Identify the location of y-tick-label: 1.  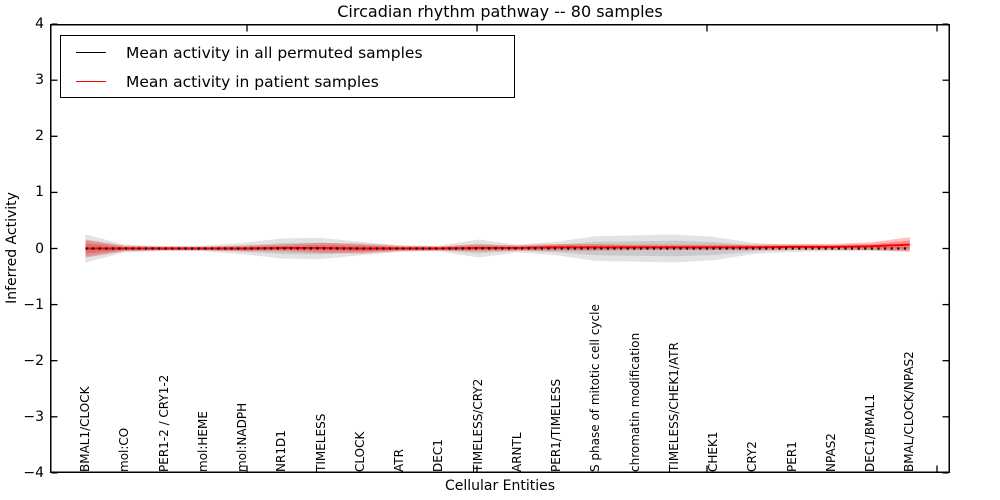
(39, 192).